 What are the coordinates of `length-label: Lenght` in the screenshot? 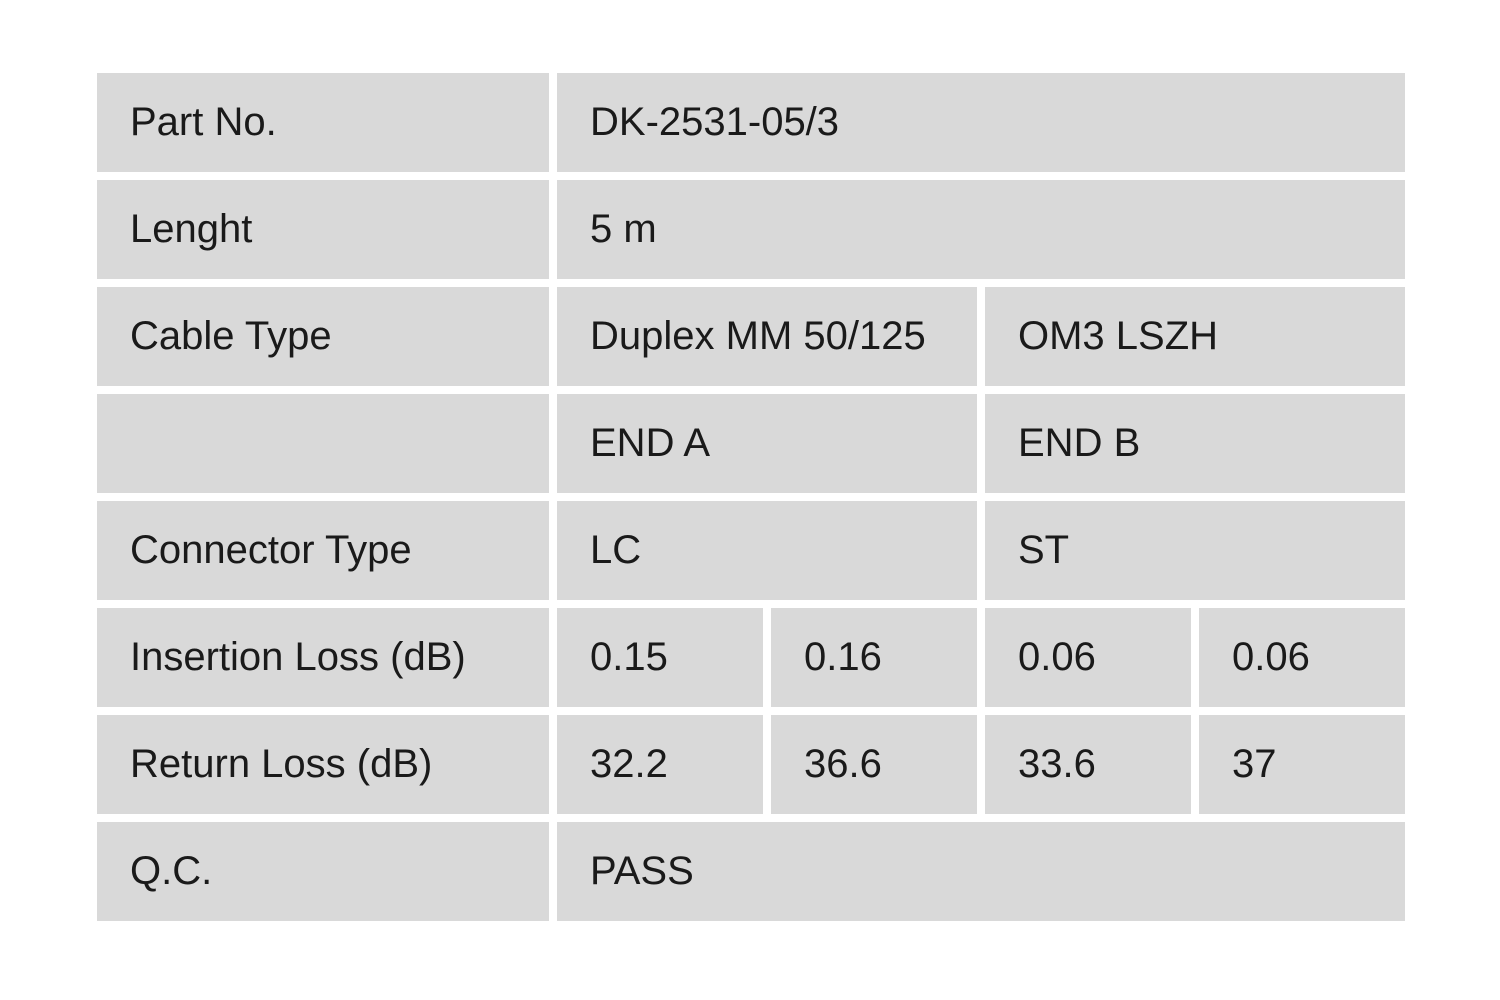 It's located at (323, 229).